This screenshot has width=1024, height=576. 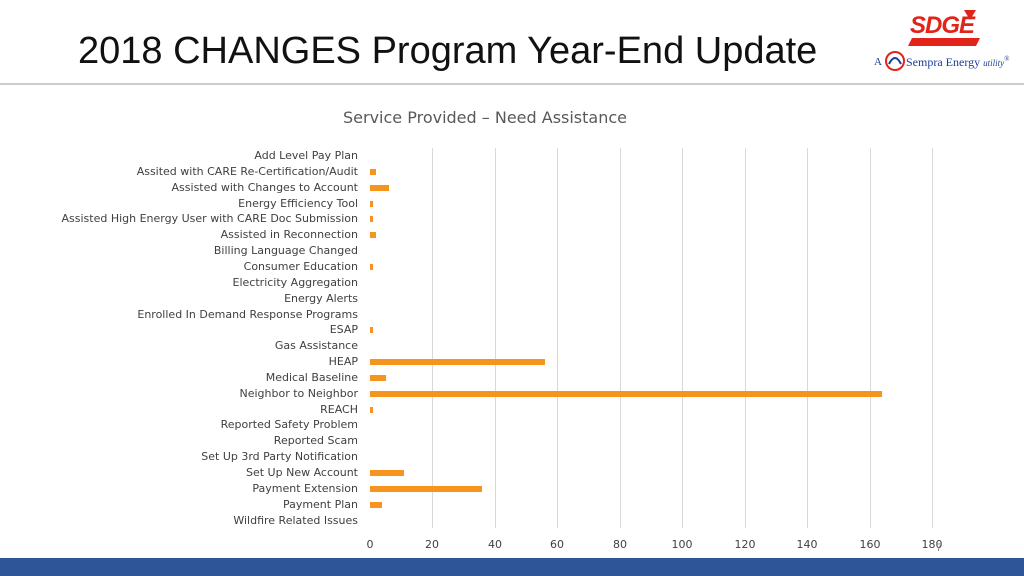 What do you see at coordinates (485, 117) in the screenshot?
I see `chart-title: Service Provided – Need Assistance` at bounding box center [485, 117].